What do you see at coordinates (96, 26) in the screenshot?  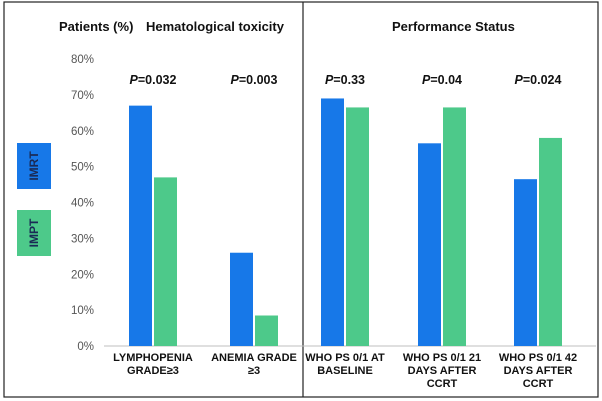 I see `y-axis-label: Patients (%)` at bounding box center [96, 26].